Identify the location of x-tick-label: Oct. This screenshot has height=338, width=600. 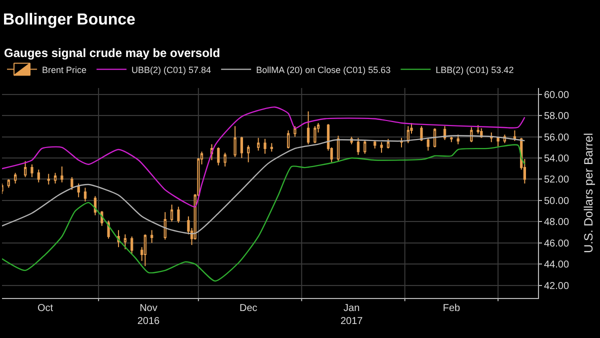
(46, 308).